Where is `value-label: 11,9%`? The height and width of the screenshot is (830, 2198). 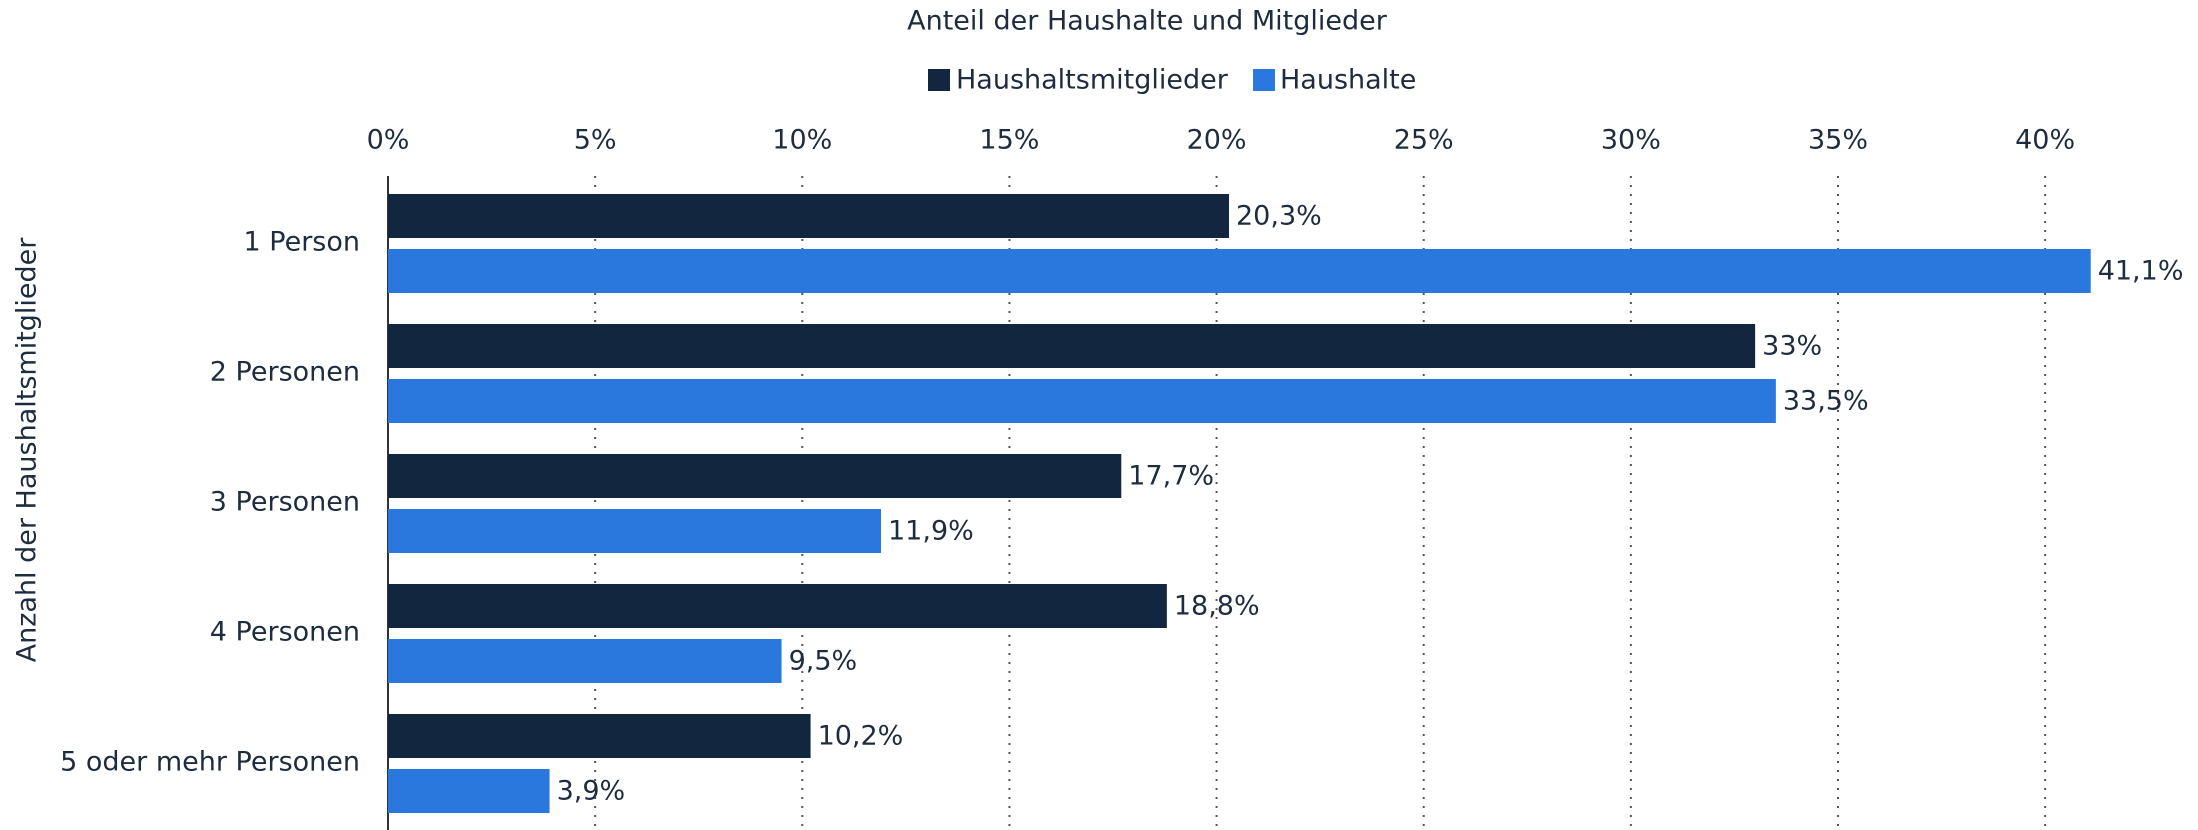 value-label: 11,9% is located at coordinates (931, 531).